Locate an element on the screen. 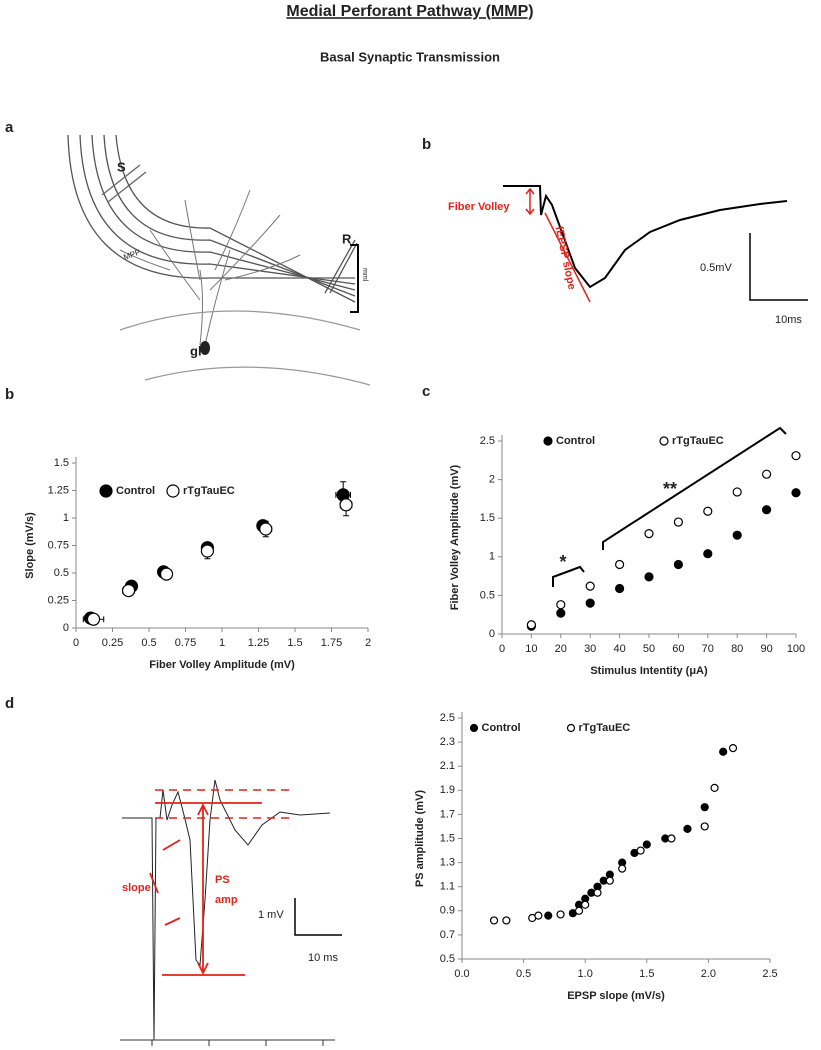 The width and height of the screenshot is (821, 1050). x-tick-label: 10 is located at coordinates (531, 649).